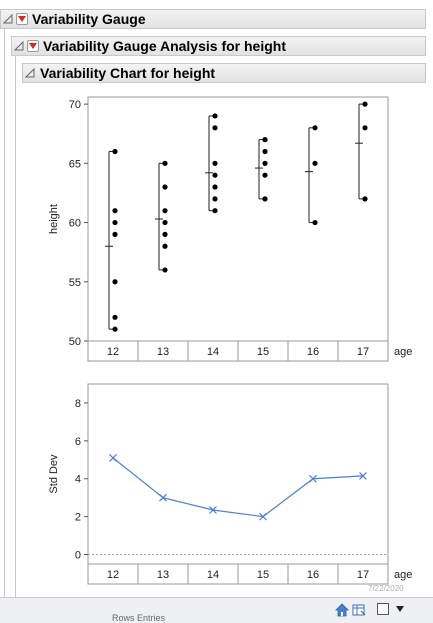  Describe the element at coordinates (128, 73) in the screenshot. I see `outline-title-variability-chart: Variability Chart for height` at that location.